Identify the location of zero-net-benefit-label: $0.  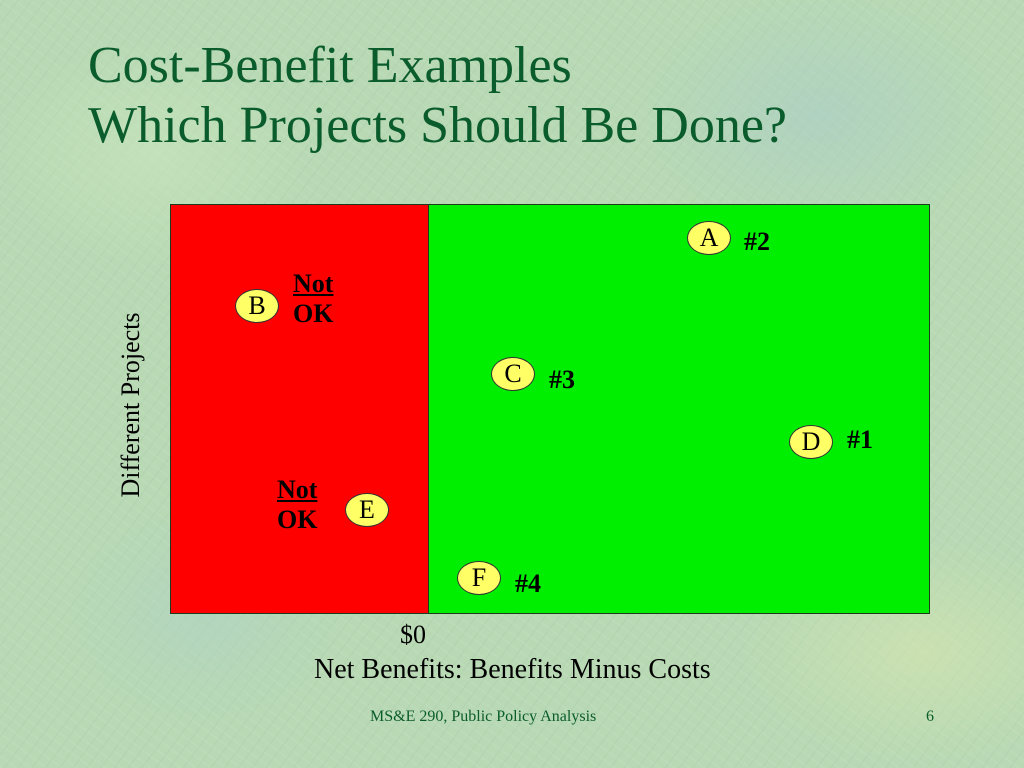
(413, 634).